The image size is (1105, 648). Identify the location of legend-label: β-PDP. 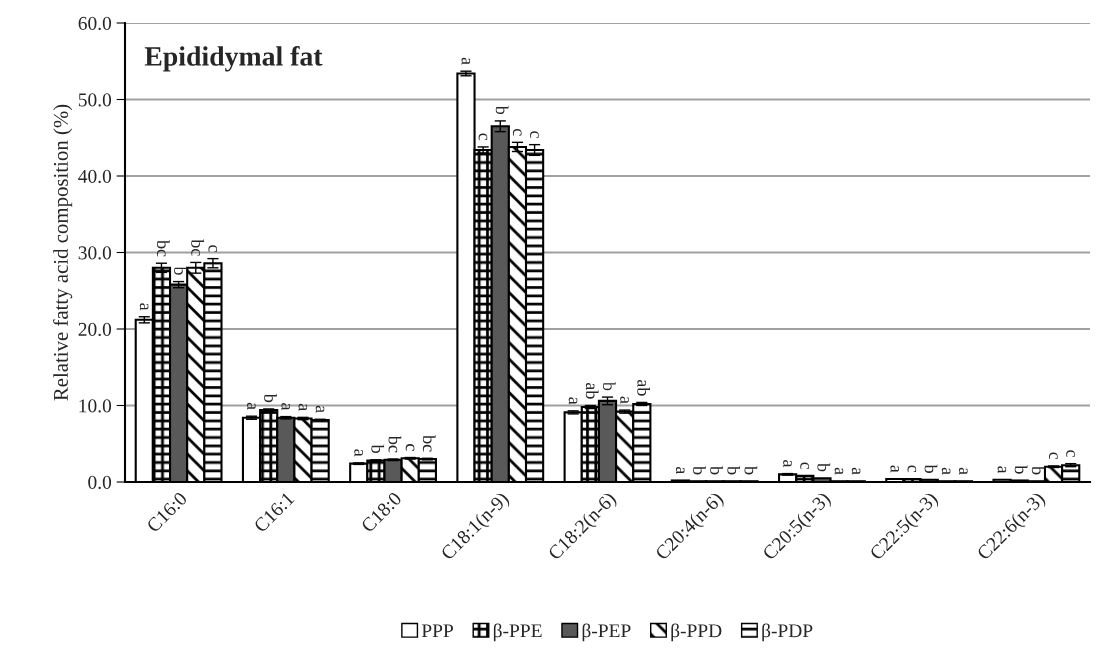
(787, 632).